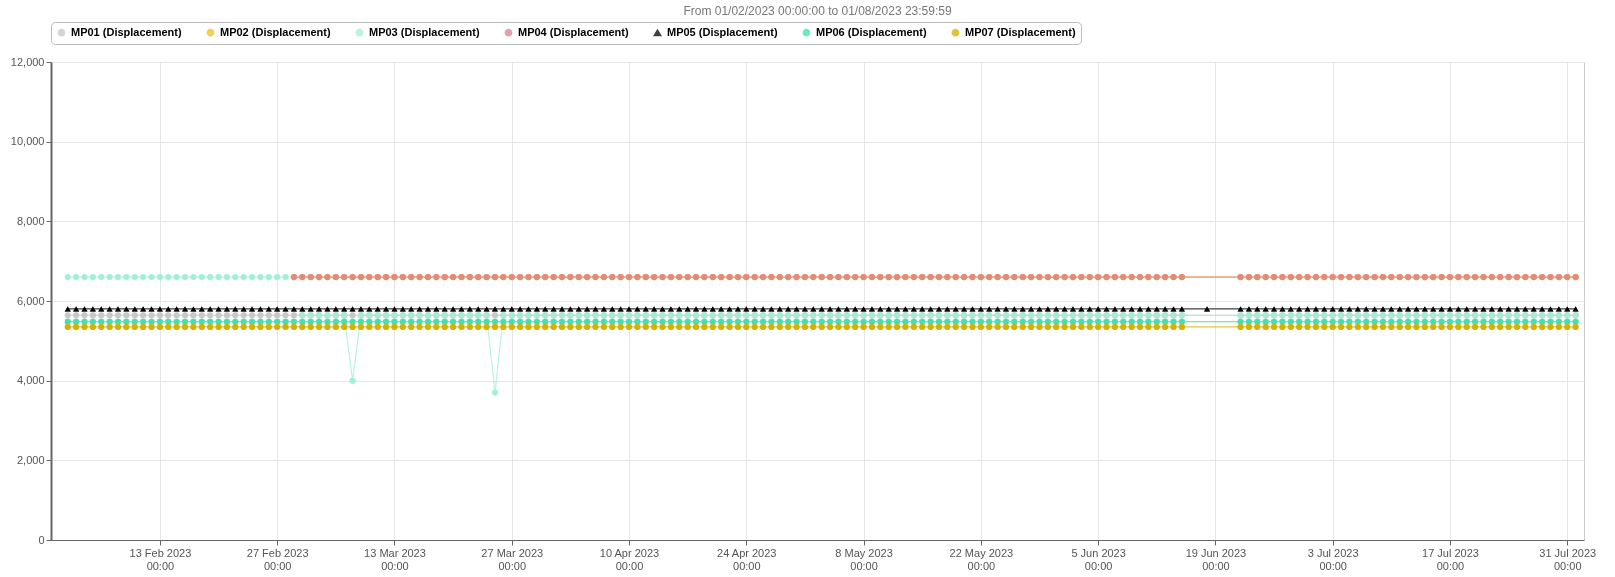  Describe the element at coordinates (1568, 559) in the screenshot. I see `x-tick-label: 31 Jul 2023 00:00` at that location.